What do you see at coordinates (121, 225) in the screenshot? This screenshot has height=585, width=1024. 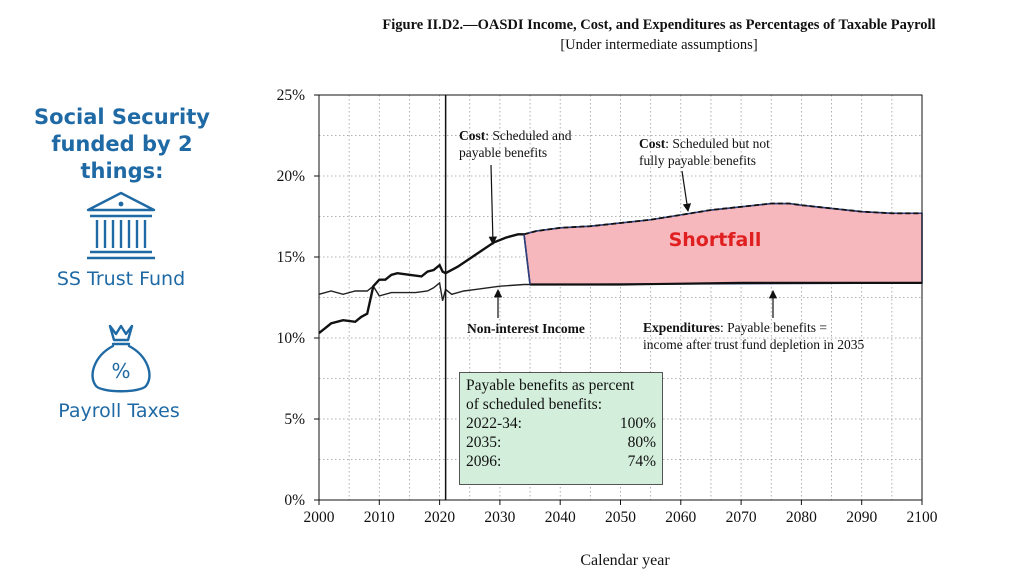 I see `bank-icon` at bounding box center [121, 225].